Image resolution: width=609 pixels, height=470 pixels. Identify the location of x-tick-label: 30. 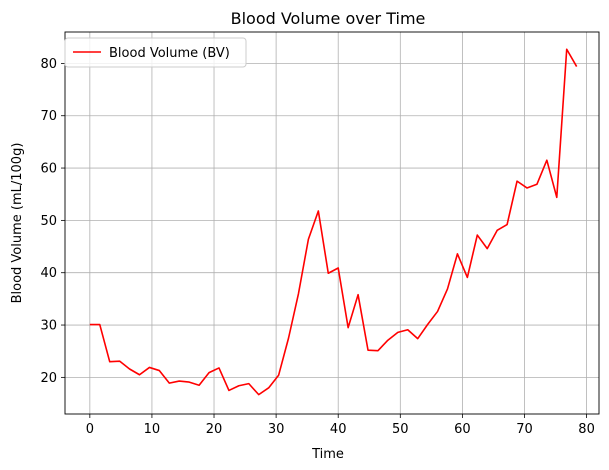
(276, 429).